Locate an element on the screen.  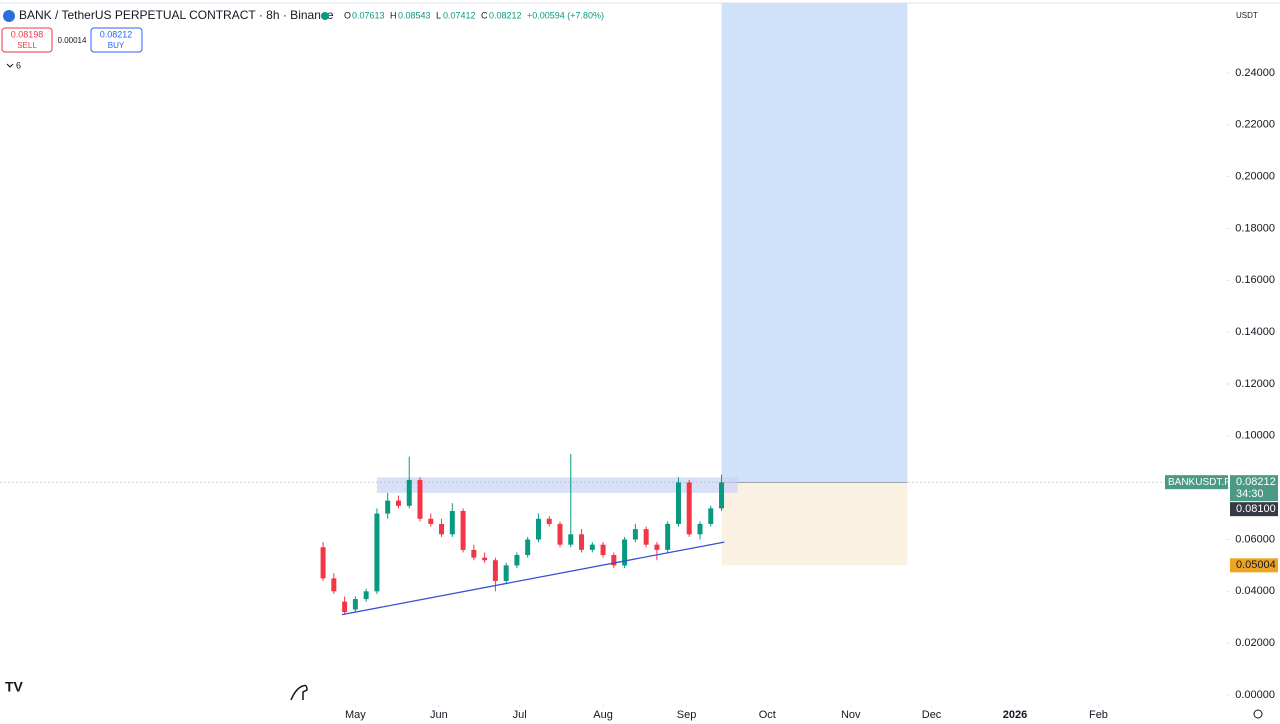
sell-price: 0.08198 is located at coordinates (27, 34).